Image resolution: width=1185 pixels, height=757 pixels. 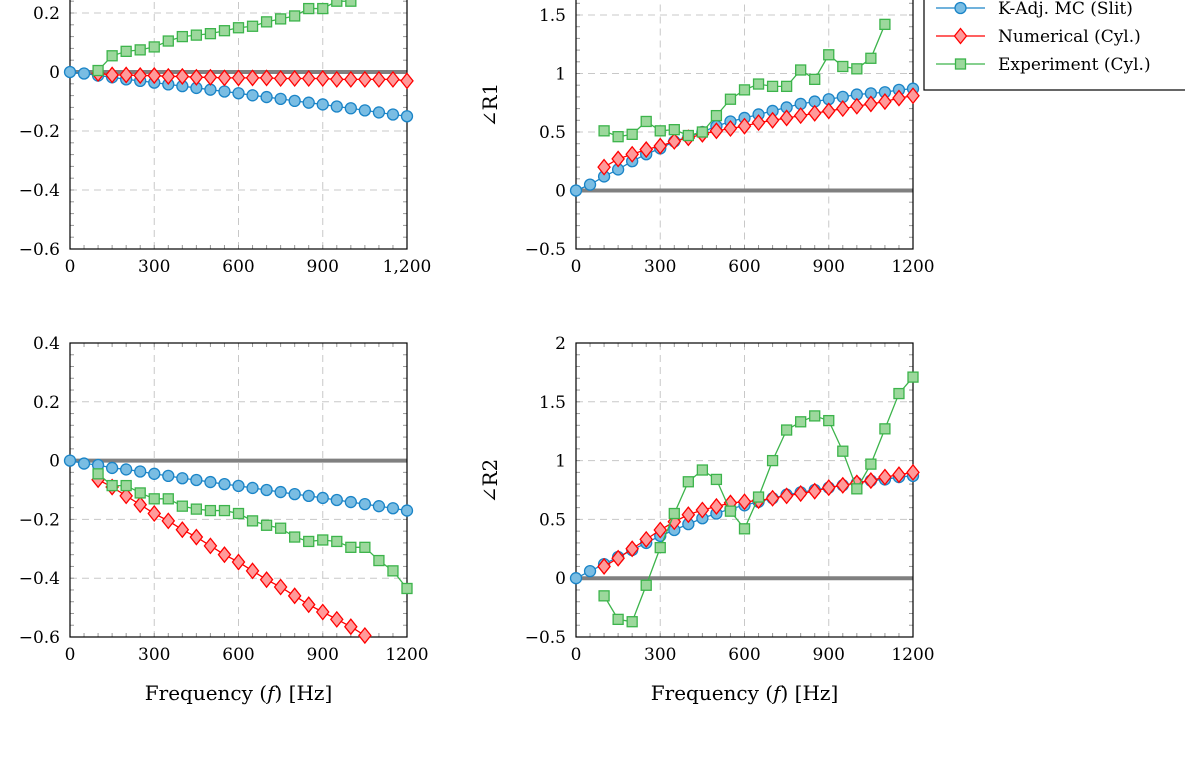 I want to click on y-tick-label: −0.6, so click(x=39, y=250).